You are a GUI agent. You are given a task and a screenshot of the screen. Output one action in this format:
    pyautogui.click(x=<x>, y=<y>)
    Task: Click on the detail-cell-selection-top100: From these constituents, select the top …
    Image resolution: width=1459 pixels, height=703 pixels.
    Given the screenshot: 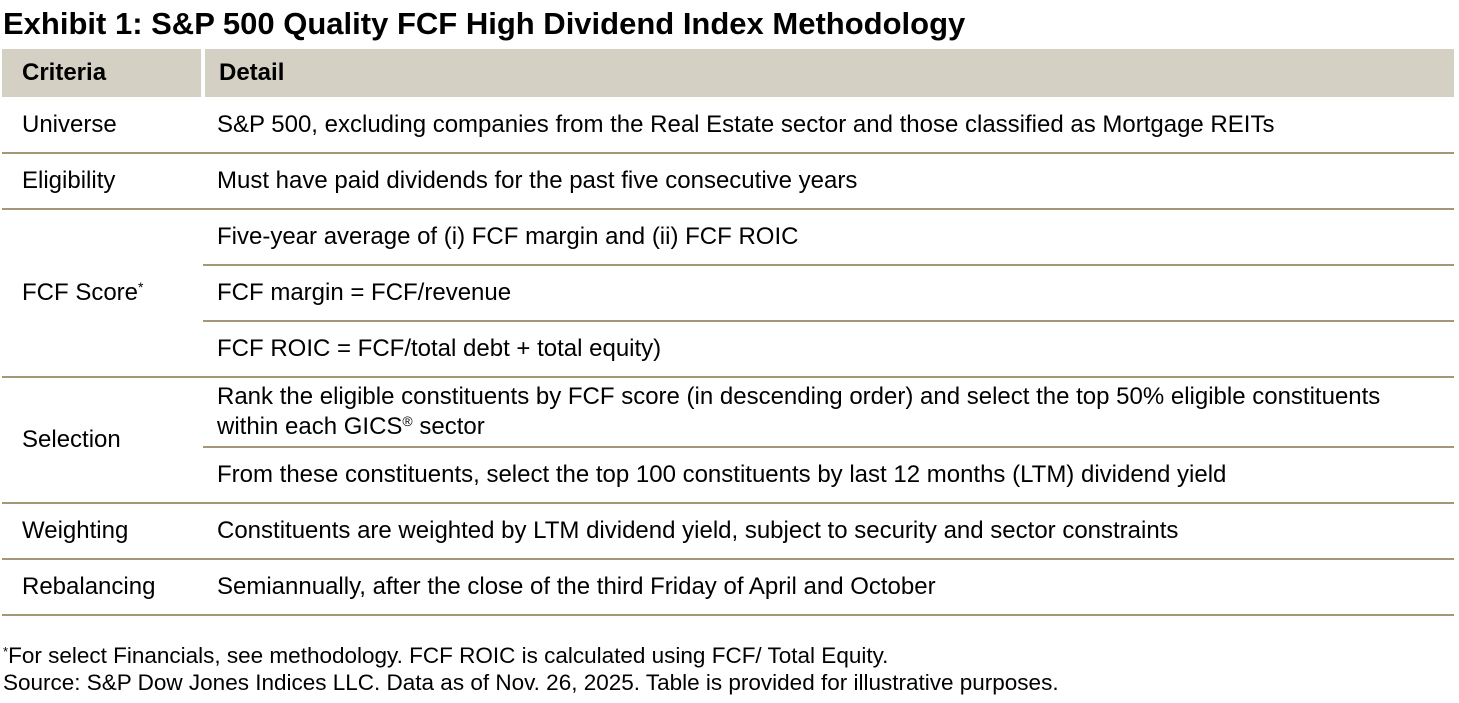 What is the action you would take?
    pyautogui.click(x=828, y=474)
    